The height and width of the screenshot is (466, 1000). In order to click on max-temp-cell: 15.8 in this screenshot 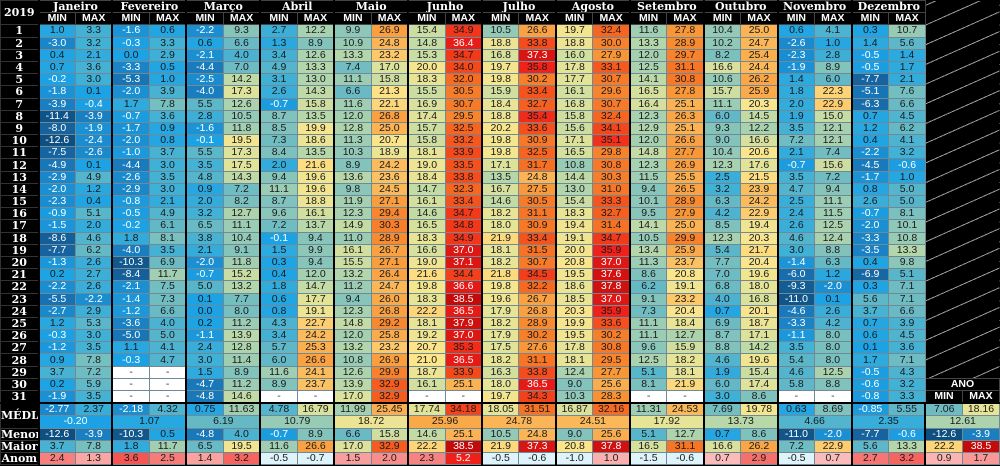, I will do `click(315, 104)`.